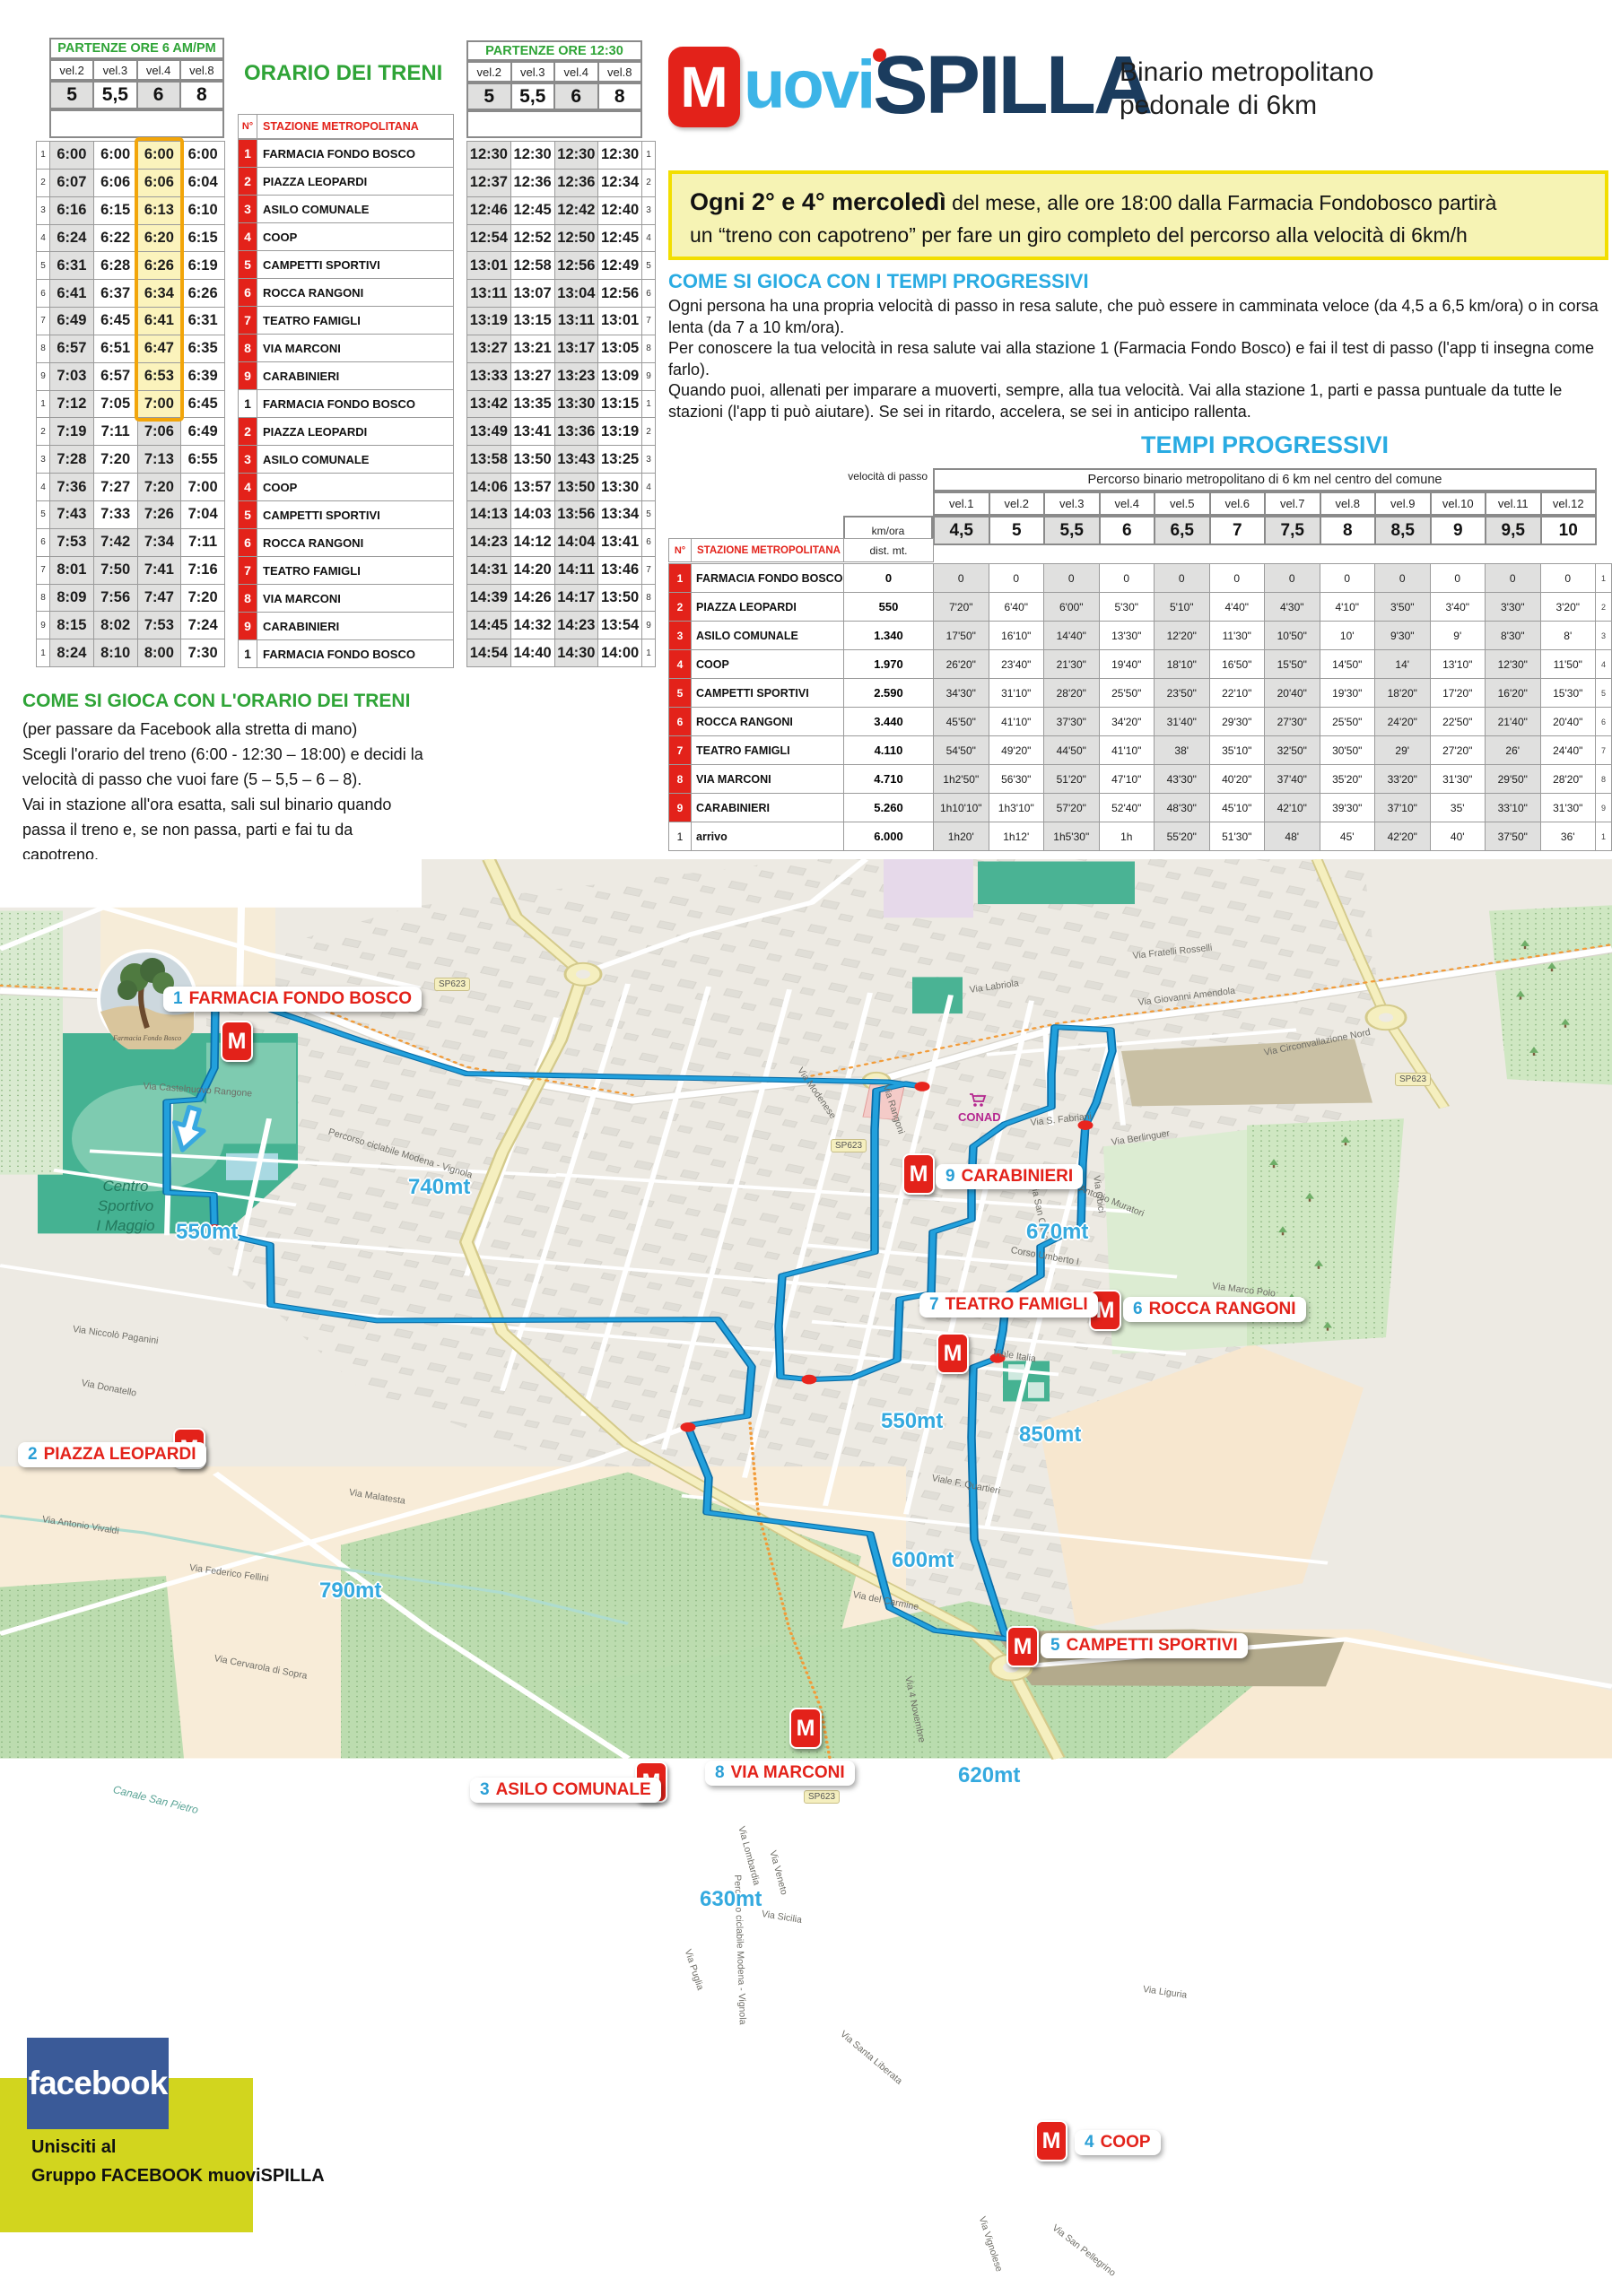 This screenshot has height=2296, width=1612. Describe the element at coordinates (489, 183) in the screenshot. I see `departure-time: 12:37` at that location.